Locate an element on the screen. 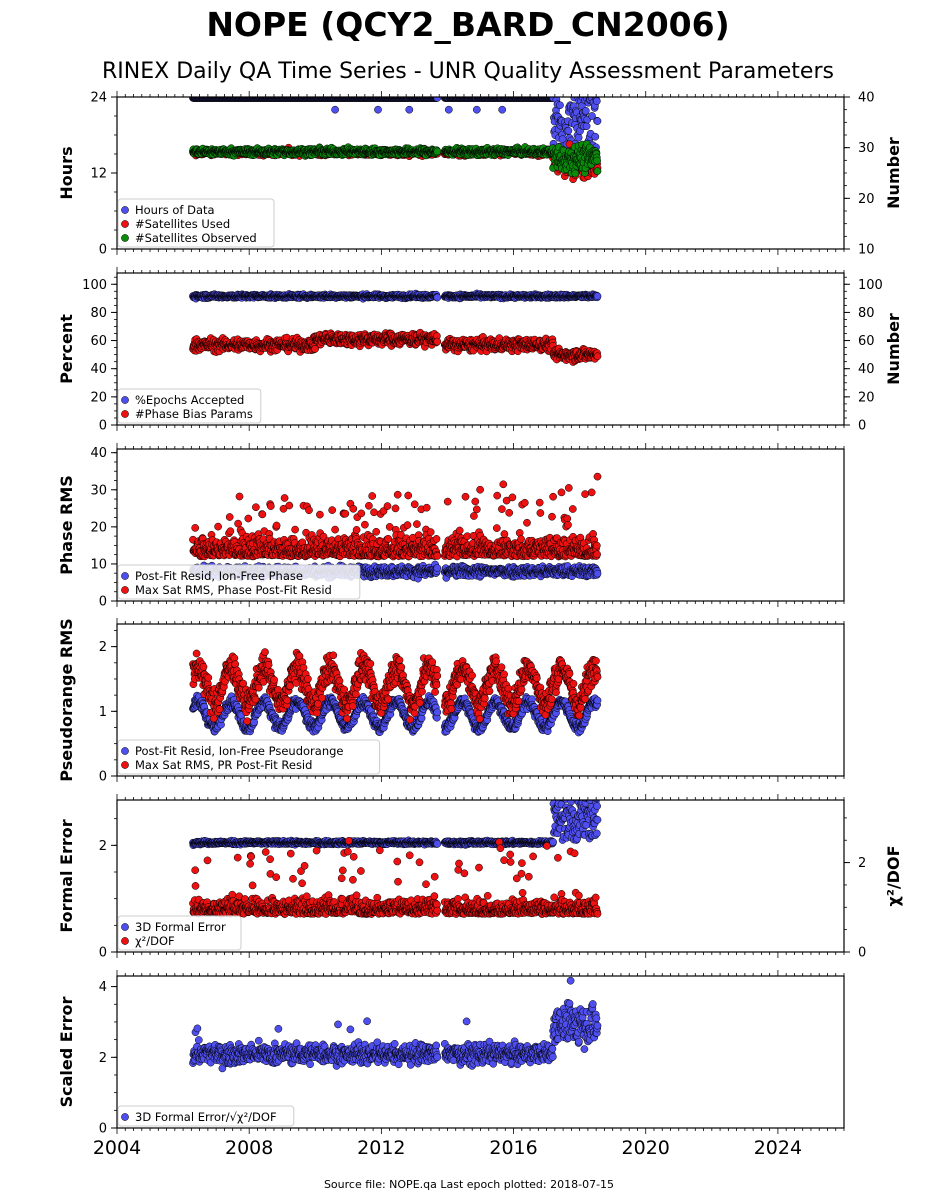 The image size is (937, 1200). y-tick-label: 12 is located at coordinates (98, 174).